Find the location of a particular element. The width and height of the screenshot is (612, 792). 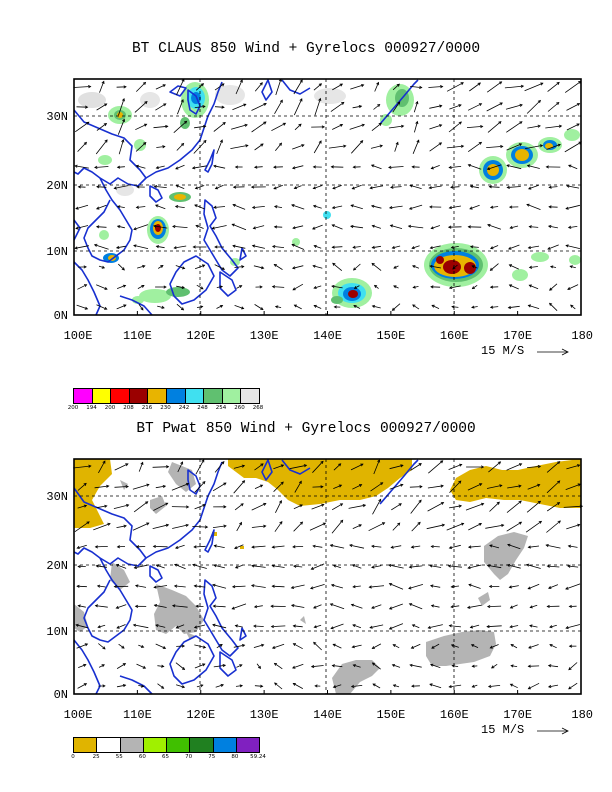

legend-swatch is located at coordinates (109, 745).